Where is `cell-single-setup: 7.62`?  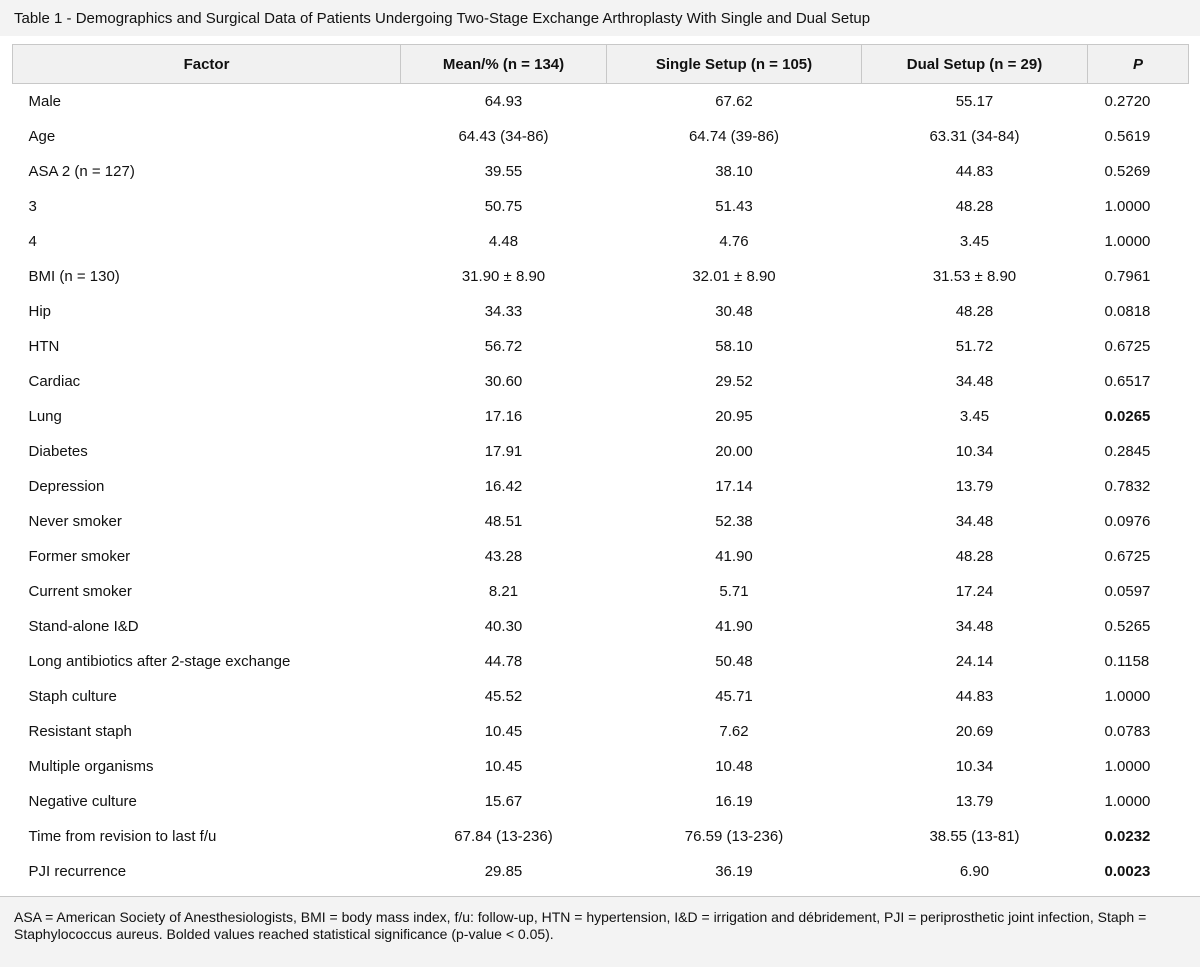
cell-single-setup: 7.62 is located at coordinates (734, 731).